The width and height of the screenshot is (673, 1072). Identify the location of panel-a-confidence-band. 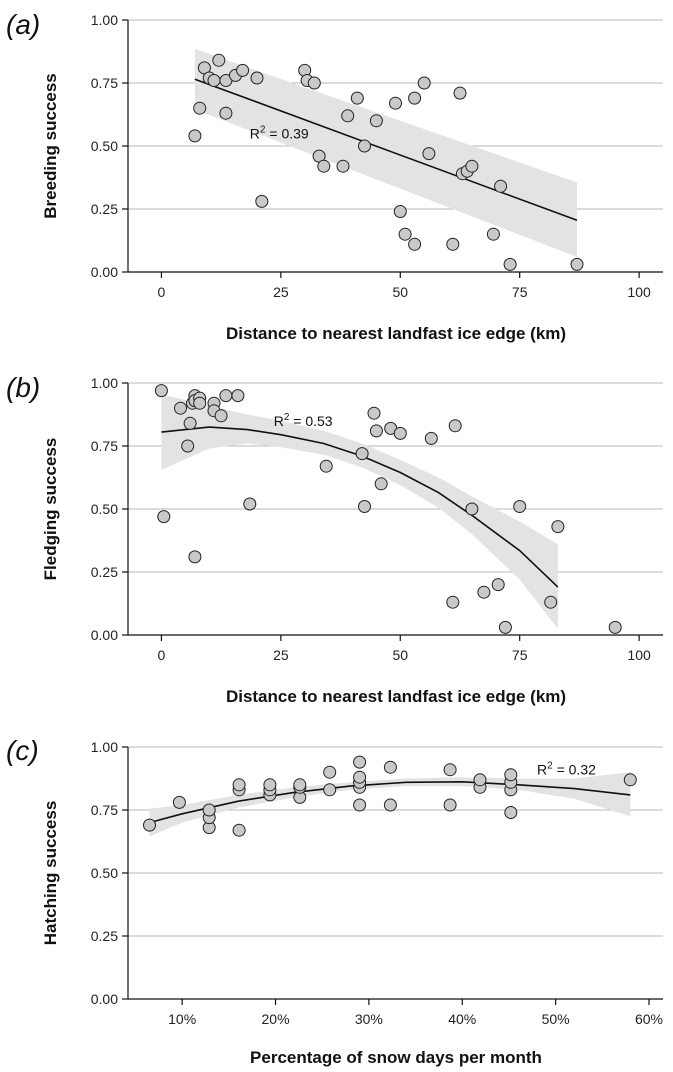
(385, 153).